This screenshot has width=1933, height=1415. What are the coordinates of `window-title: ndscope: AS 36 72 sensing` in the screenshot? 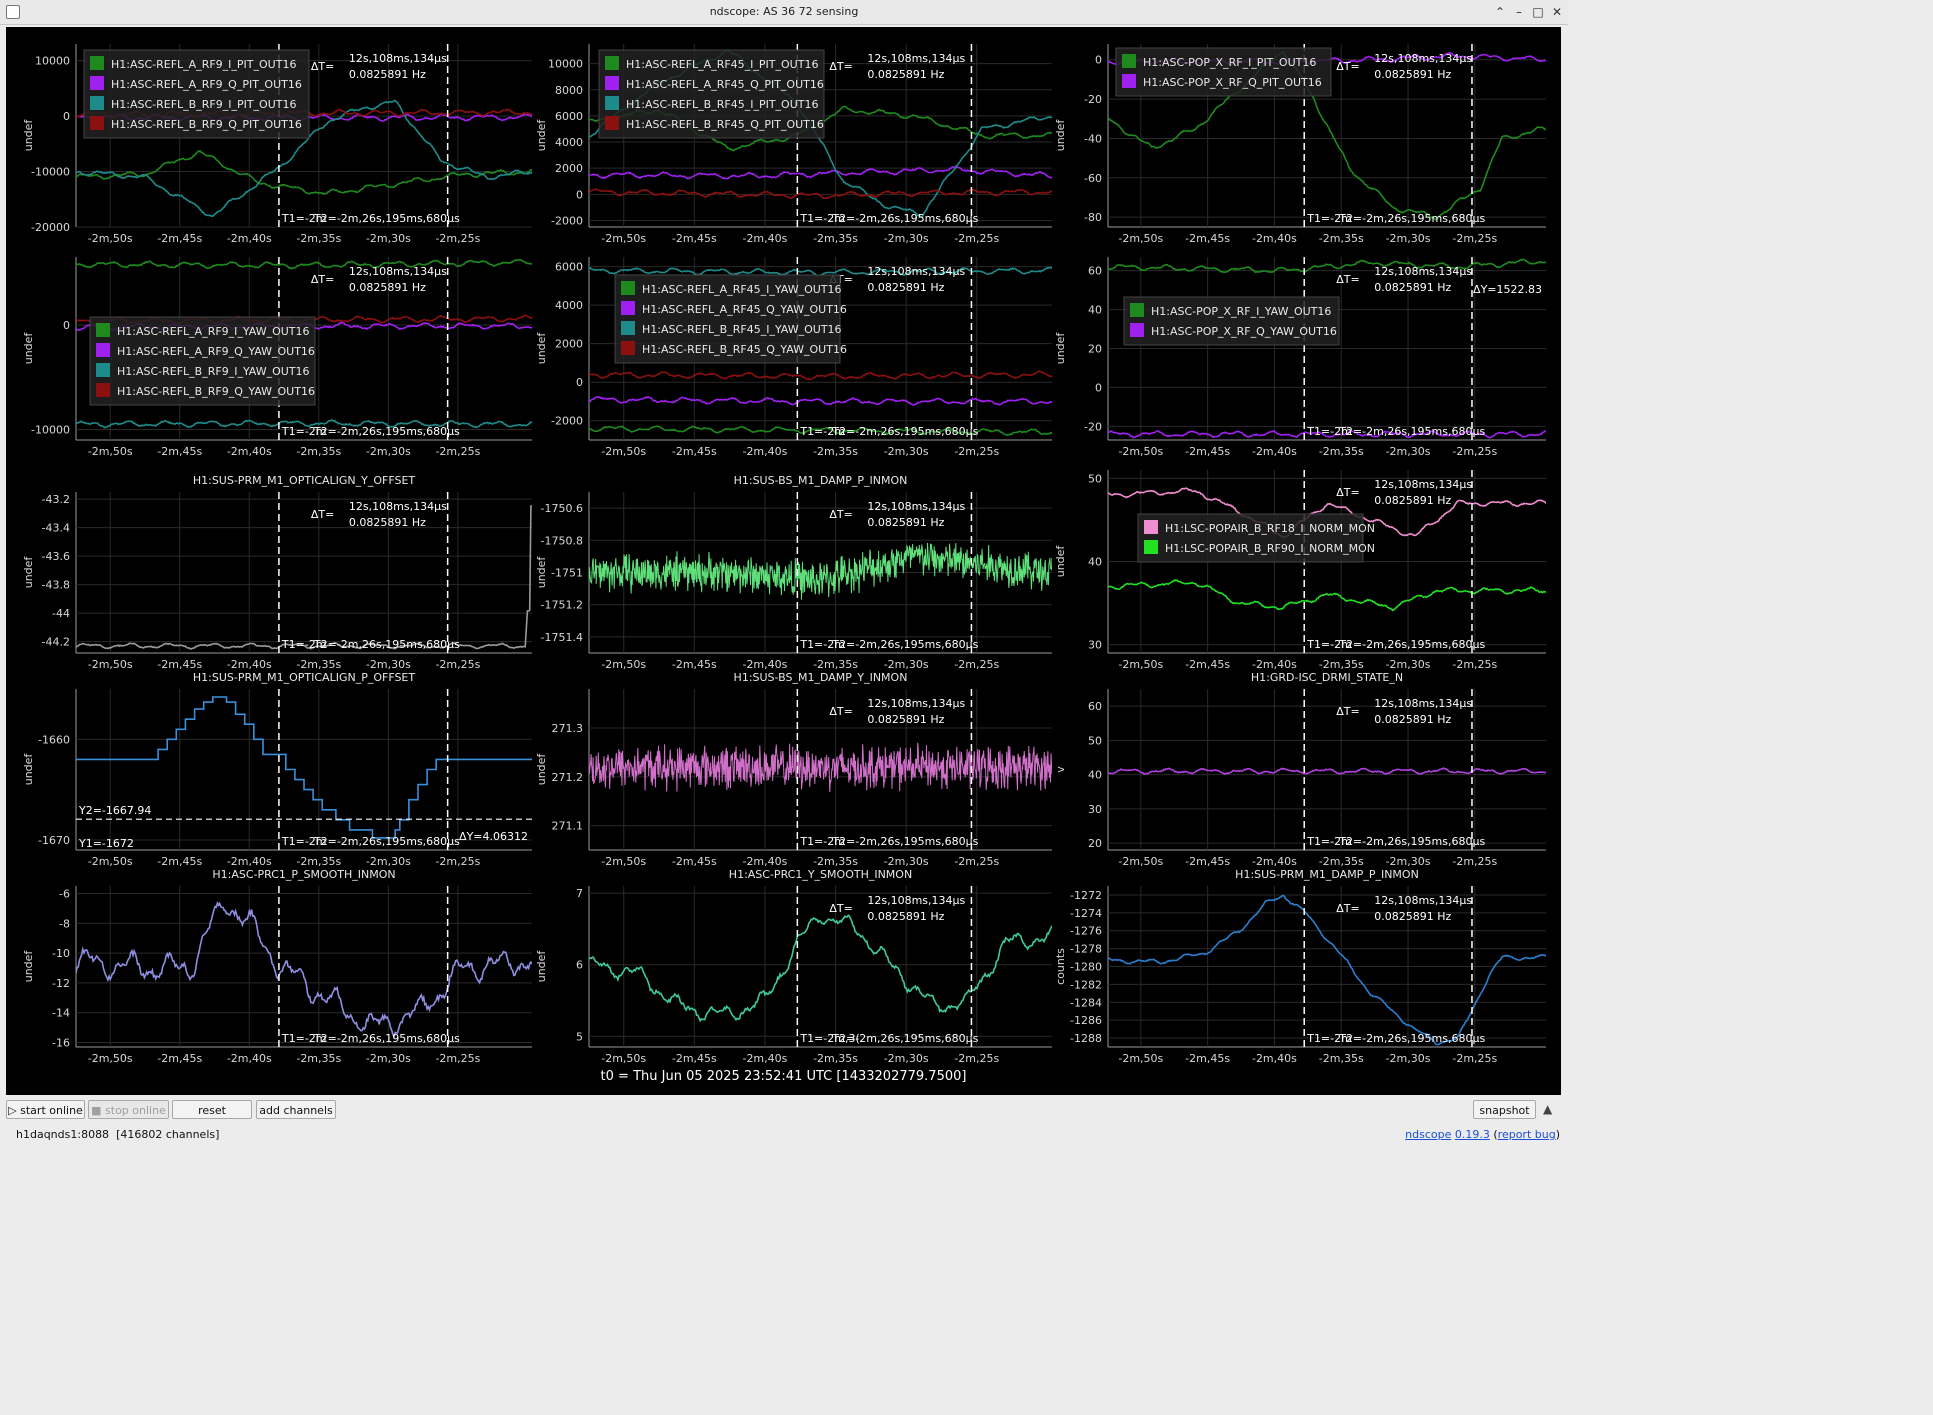 It's located at (784, 11).